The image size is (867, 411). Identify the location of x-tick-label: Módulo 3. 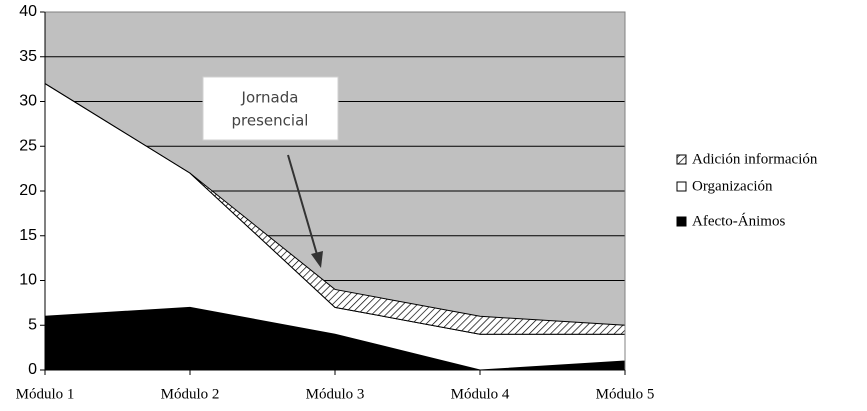
(335, 394).